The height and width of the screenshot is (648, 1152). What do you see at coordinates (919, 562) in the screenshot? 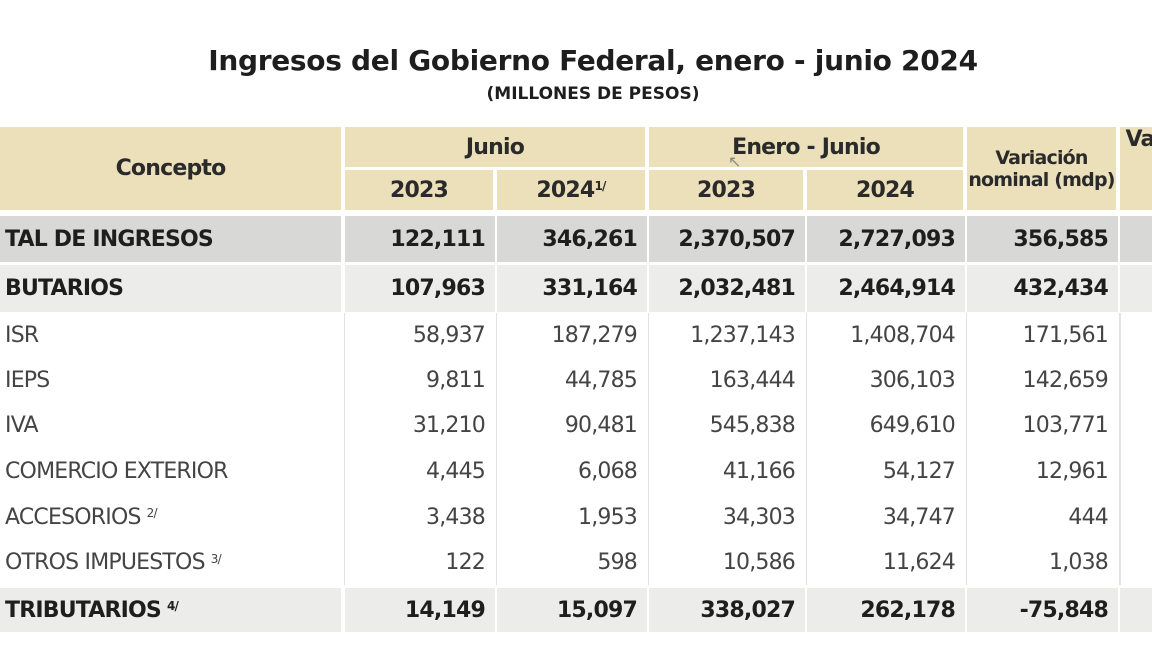
I see `table-cell-text: 11,624` at bounding box center [919, 562].